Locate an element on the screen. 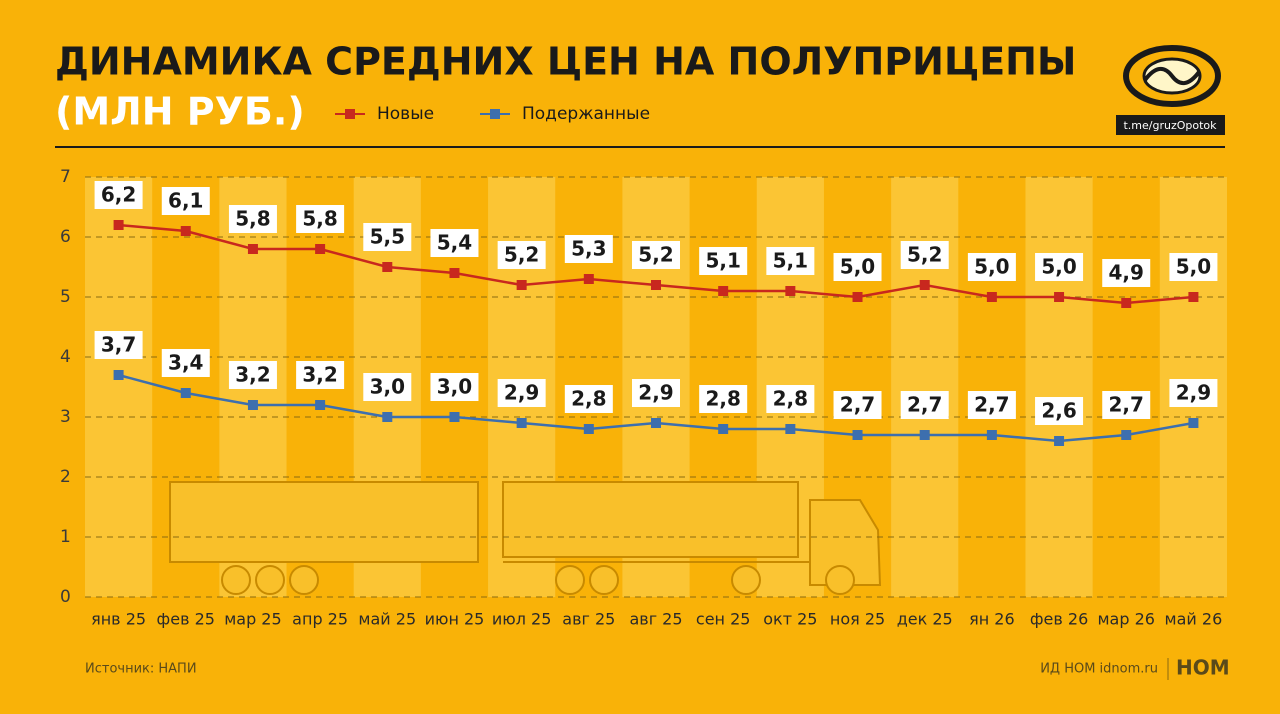 This screenshot has height=714, width=1280. y-tick-label: 5 is located at coordinates (65, 297).